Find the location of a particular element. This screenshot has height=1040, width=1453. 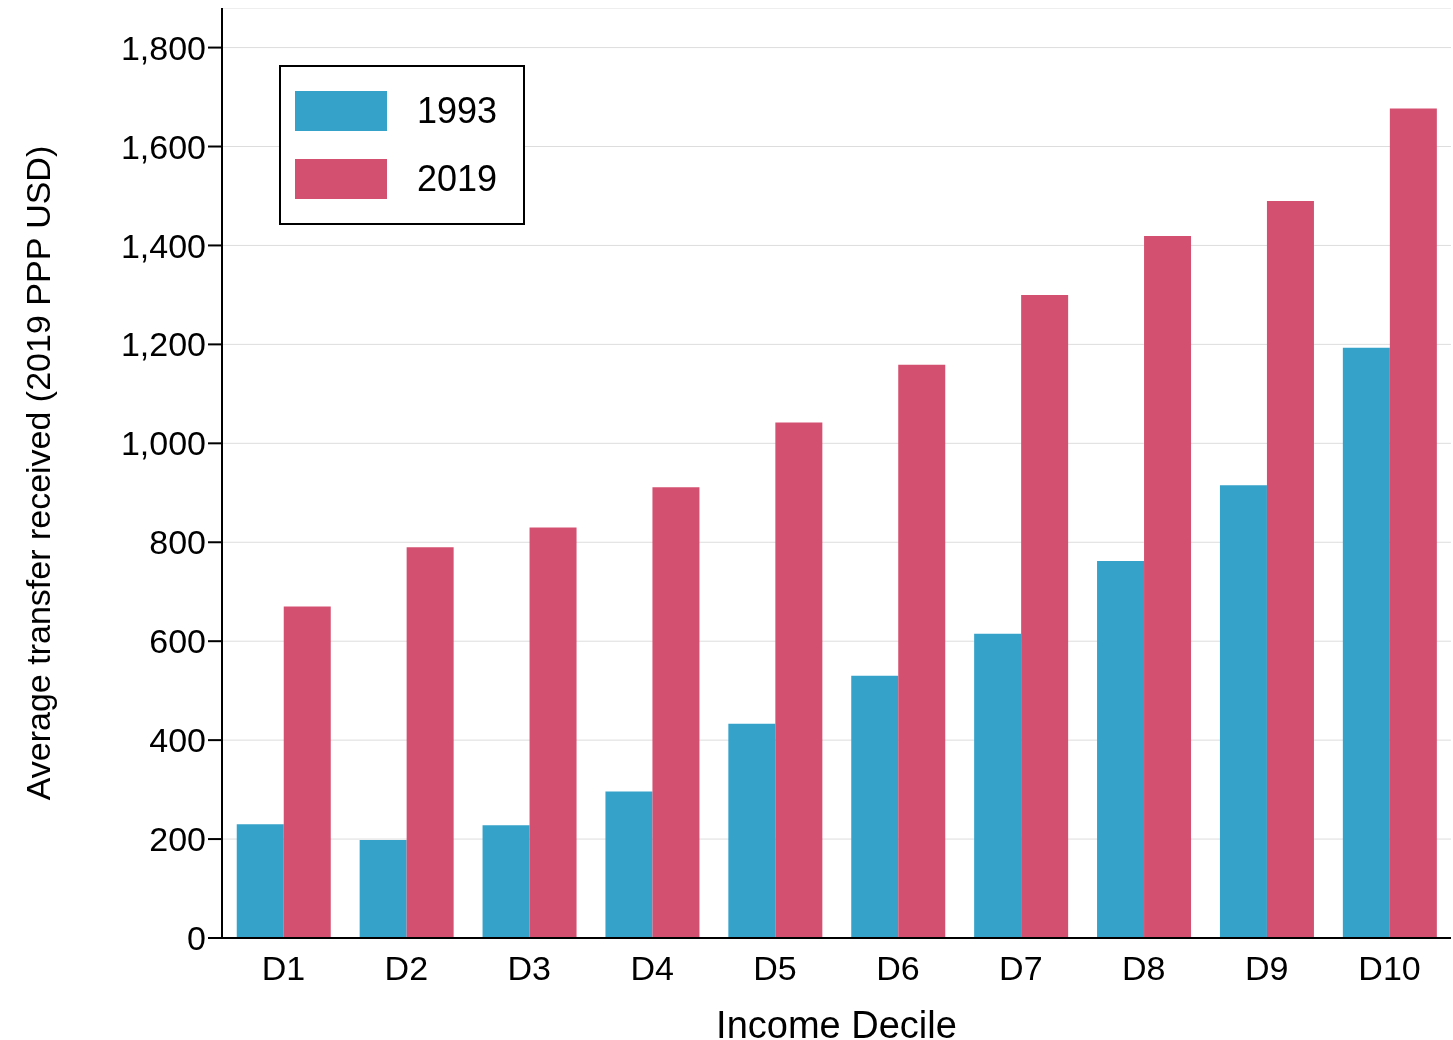

y-tick-label: 0 is located at coordinates (196, 938).